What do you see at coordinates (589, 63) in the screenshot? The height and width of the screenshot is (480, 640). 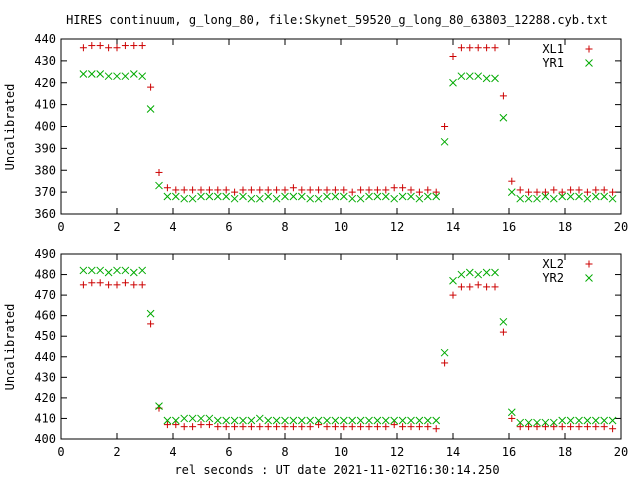 I see `legend-marker-yr1` at bounding box center [589, 63].